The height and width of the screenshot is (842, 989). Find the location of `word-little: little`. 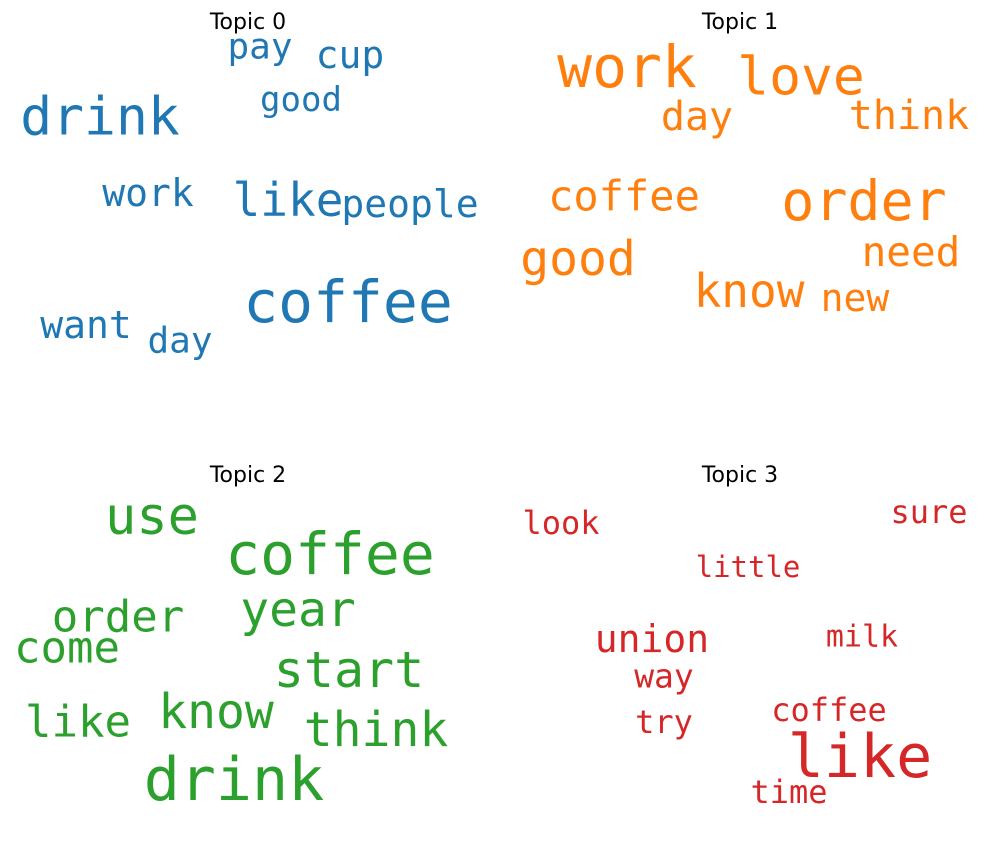

word-little: little is located at coordinates (748, 567).